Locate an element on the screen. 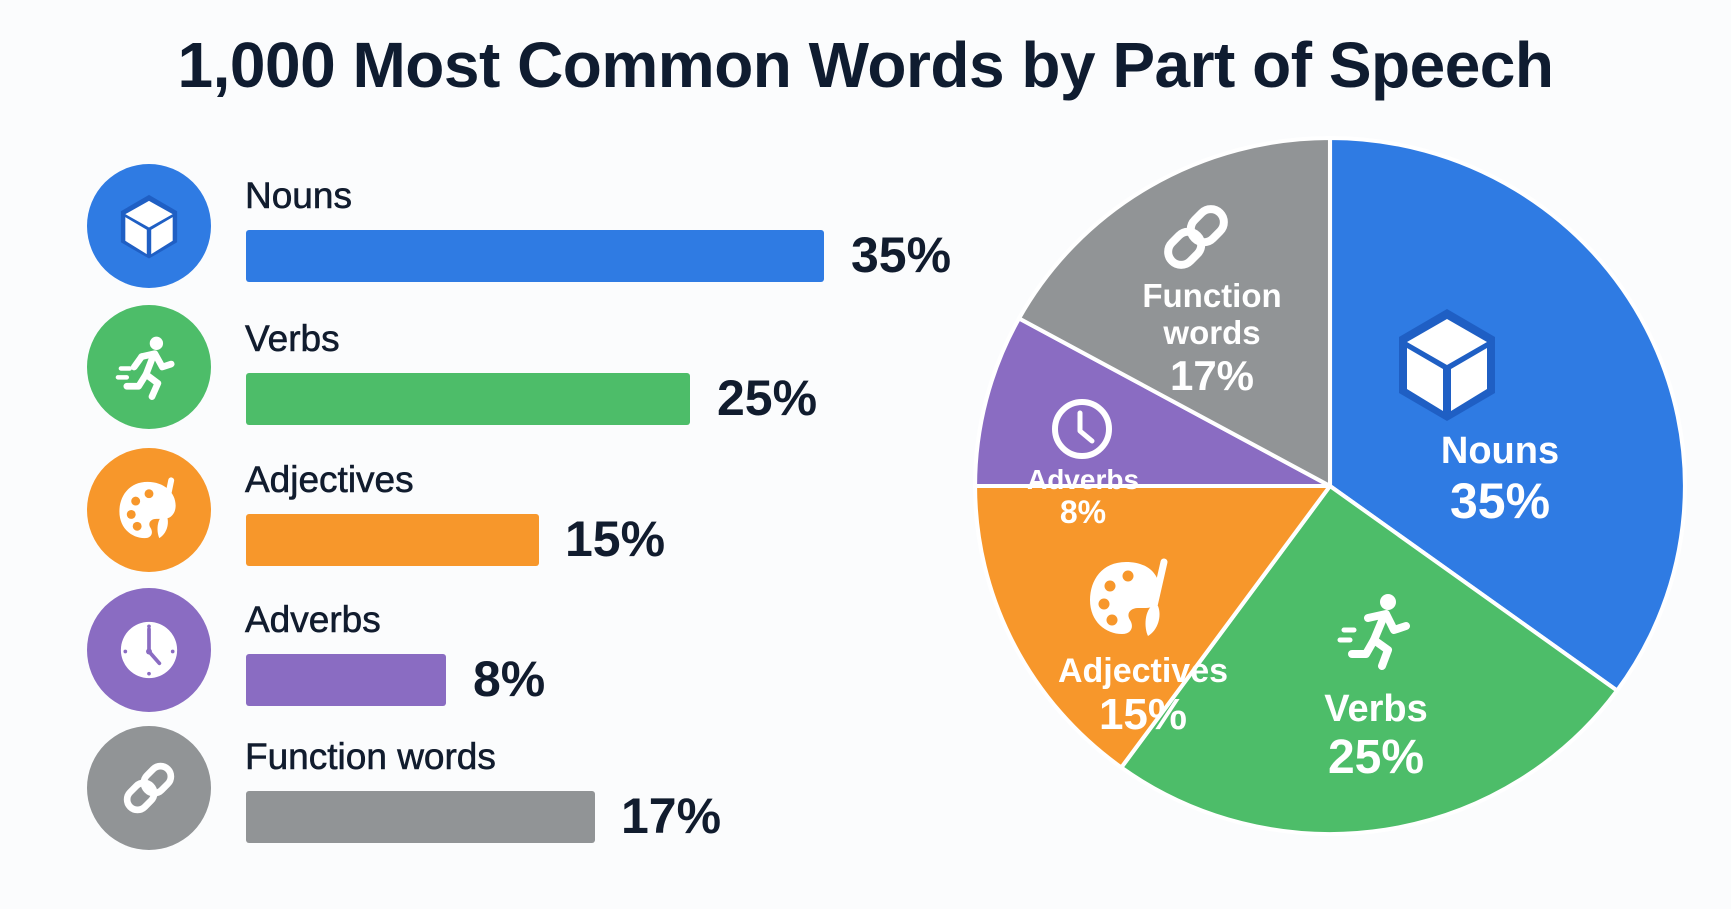  bar-label-adjectives: Adjectives is located at coordinates (329, 480).